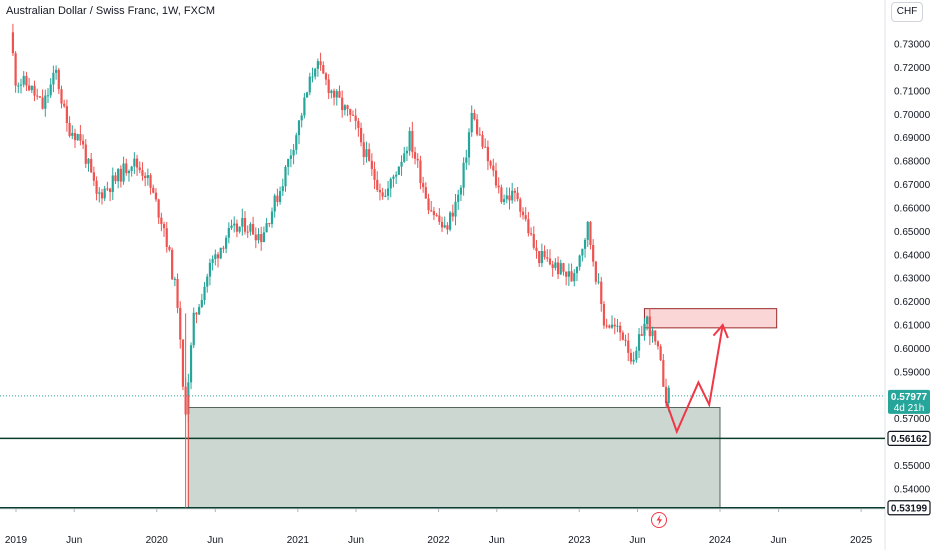  I want to click on level-upper-tag, so click(909, 438).